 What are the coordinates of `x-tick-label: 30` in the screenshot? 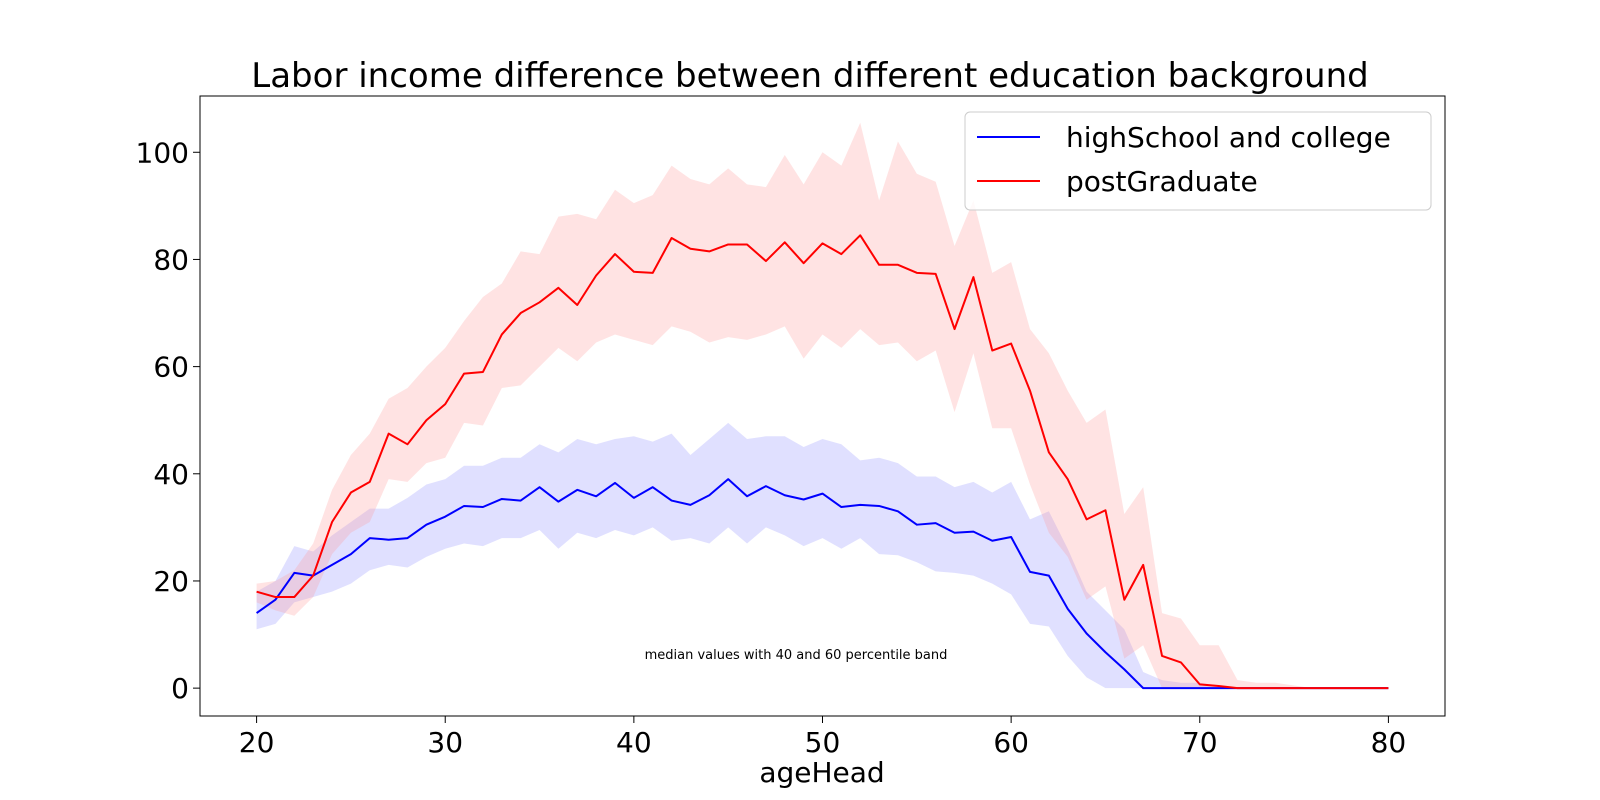 It's located at (445, 742).